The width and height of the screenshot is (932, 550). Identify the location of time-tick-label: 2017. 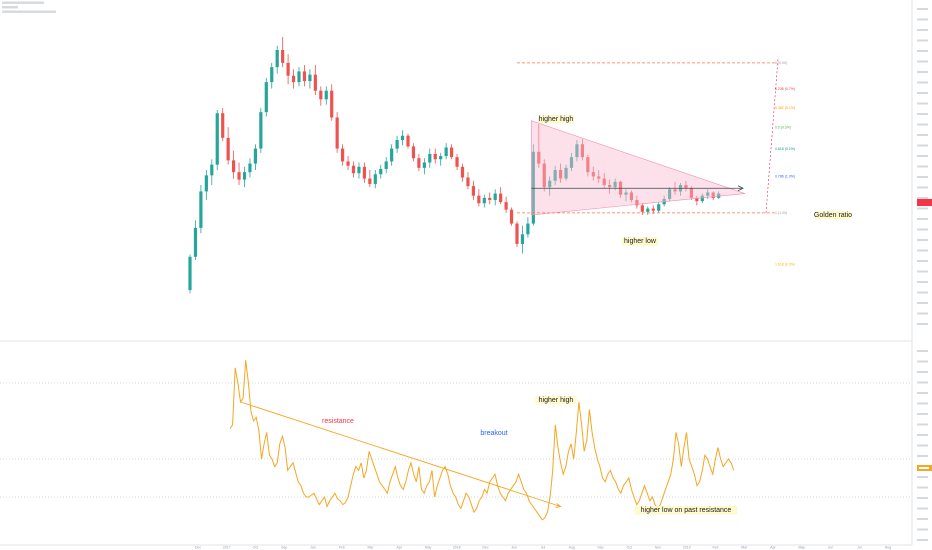
(227, 548).